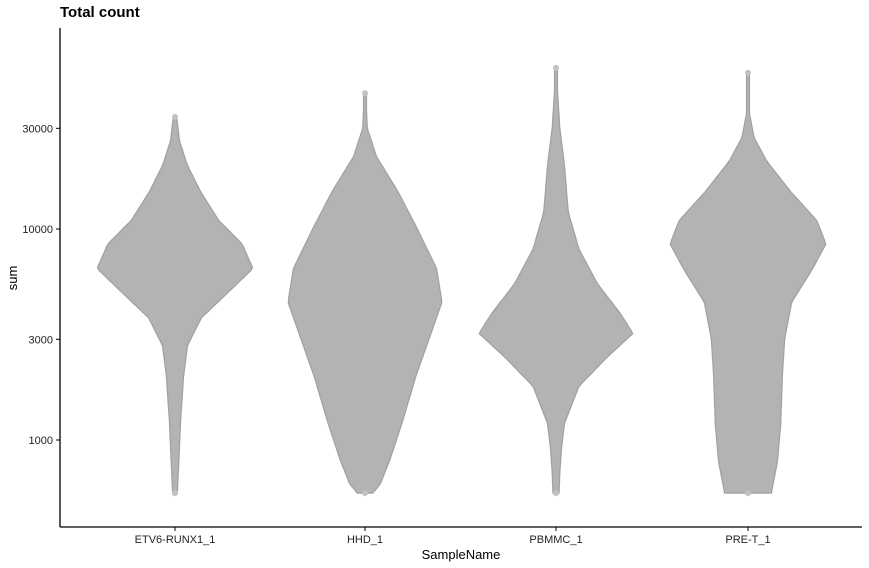 The width and height of the screenshot is (869, 568). What do you see at coordinates (37, 230) in the screenshot?
I see `y-tick-label: 10000` at bounding box center [37, 230].